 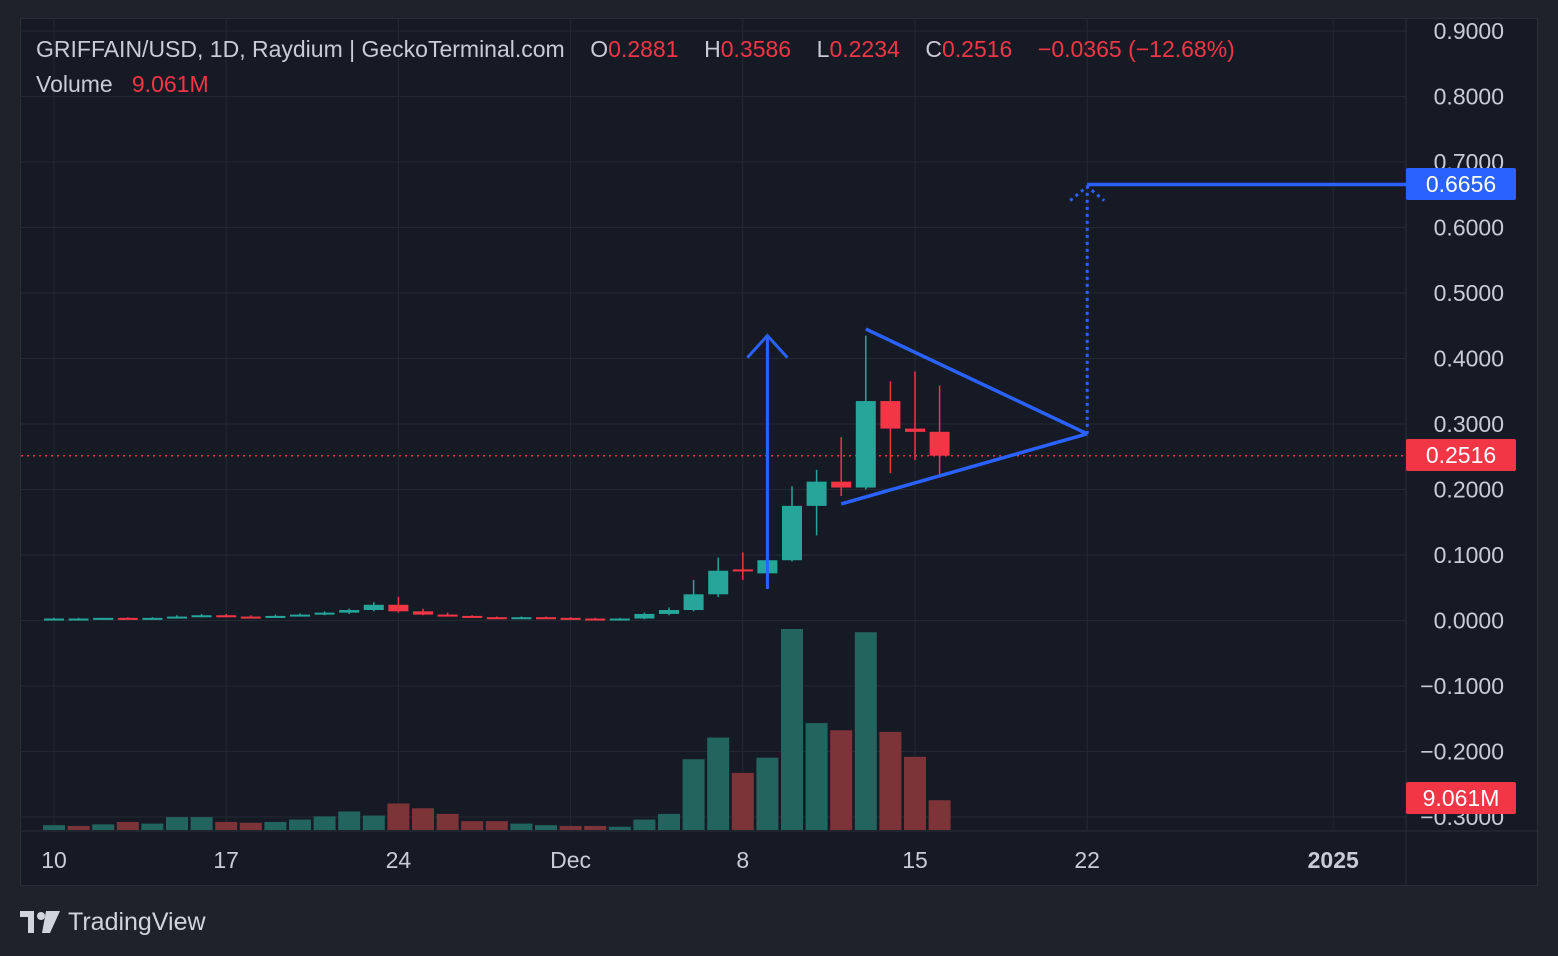 What do you see at coordinates (1462, 752) in the screenshot?
I see `y-tick-label: −0.2000` at bounding box center [1462, 752].